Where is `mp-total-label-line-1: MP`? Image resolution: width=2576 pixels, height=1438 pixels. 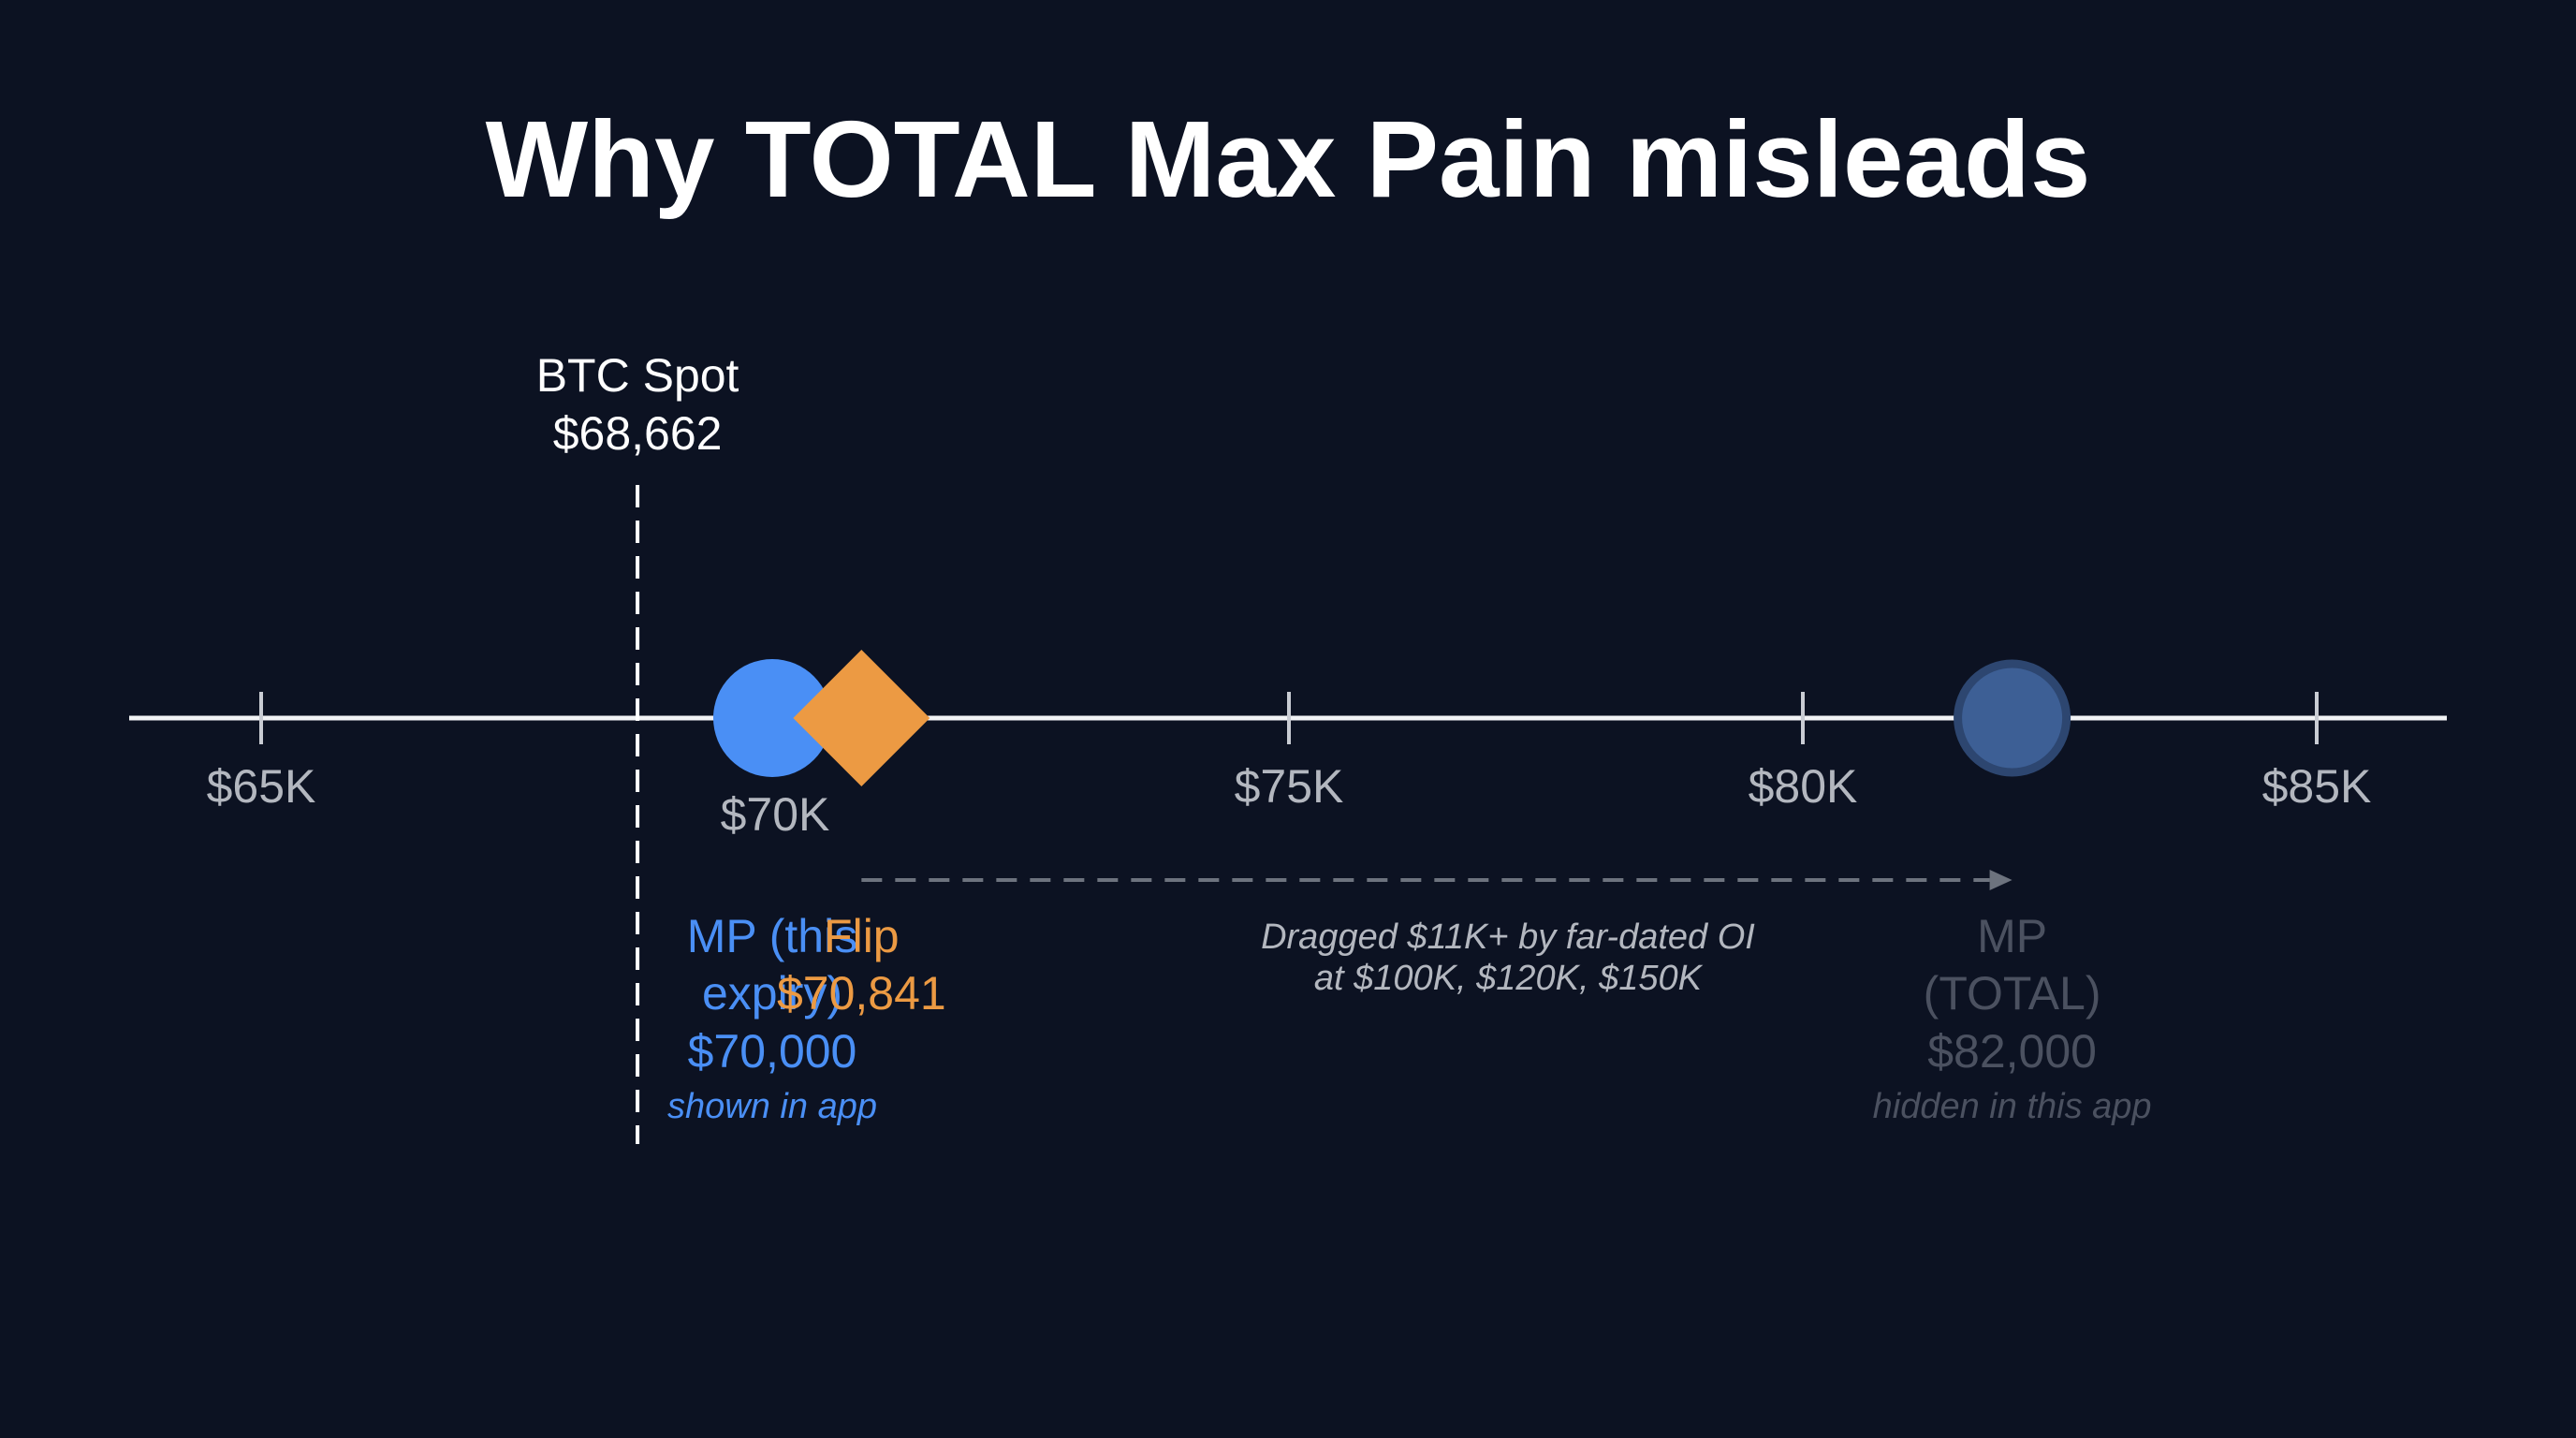
mp-total-label-line-1: MP is located at coordinates (2012, 936).